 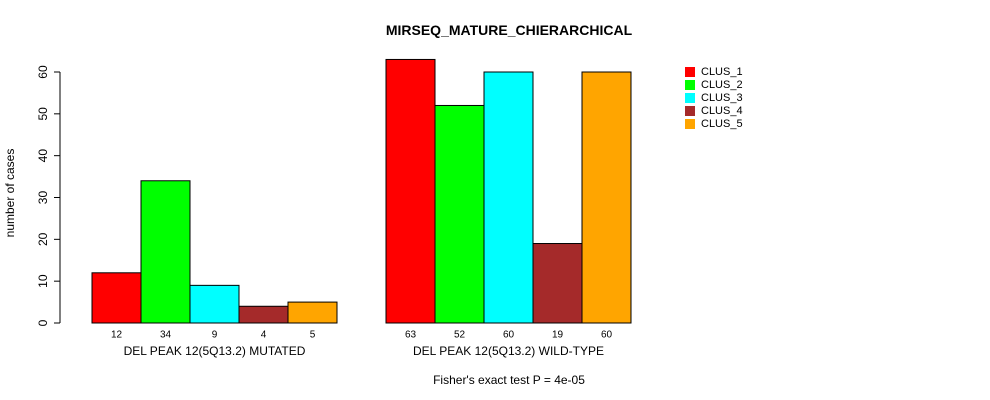 I want to click on y-tick-label: 20, so click(x=43, y=239).